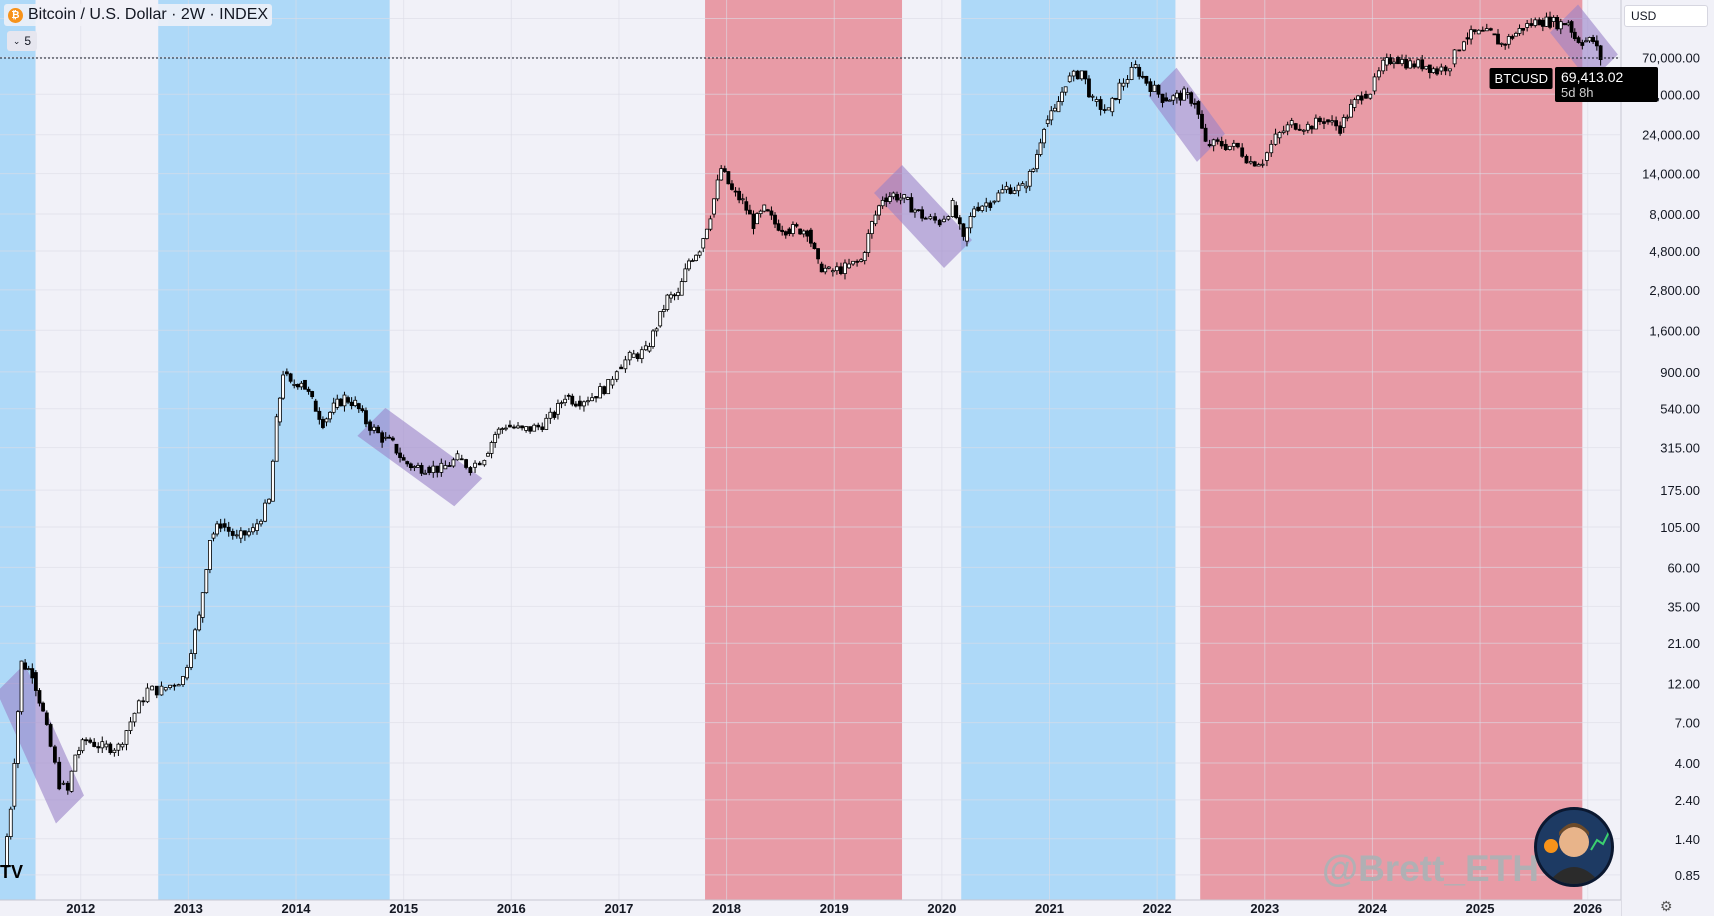 Image resolution: width=1714 pixels, height=916 pixels. Describe the element at coordinates (1687, 763) in the screenshot. I see `price-tick-label: 4.00` at that location.